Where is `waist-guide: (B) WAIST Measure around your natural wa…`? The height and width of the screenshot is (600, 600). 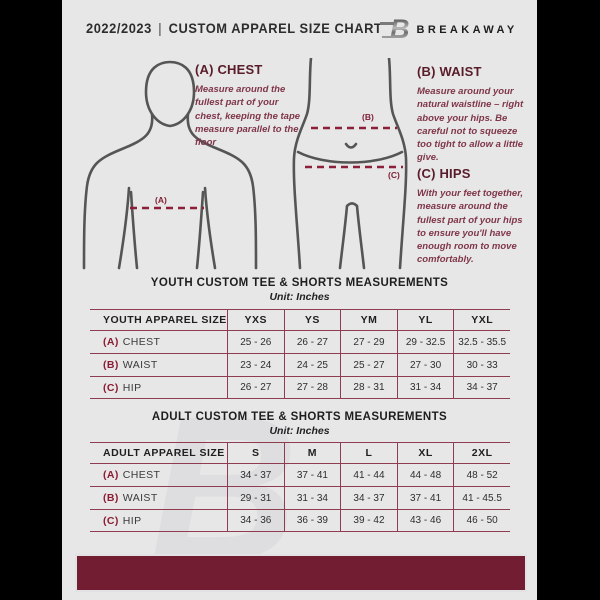
waist-guide: (B) WAIST Measure around your natural wa… is located at coordinates (473, 114).